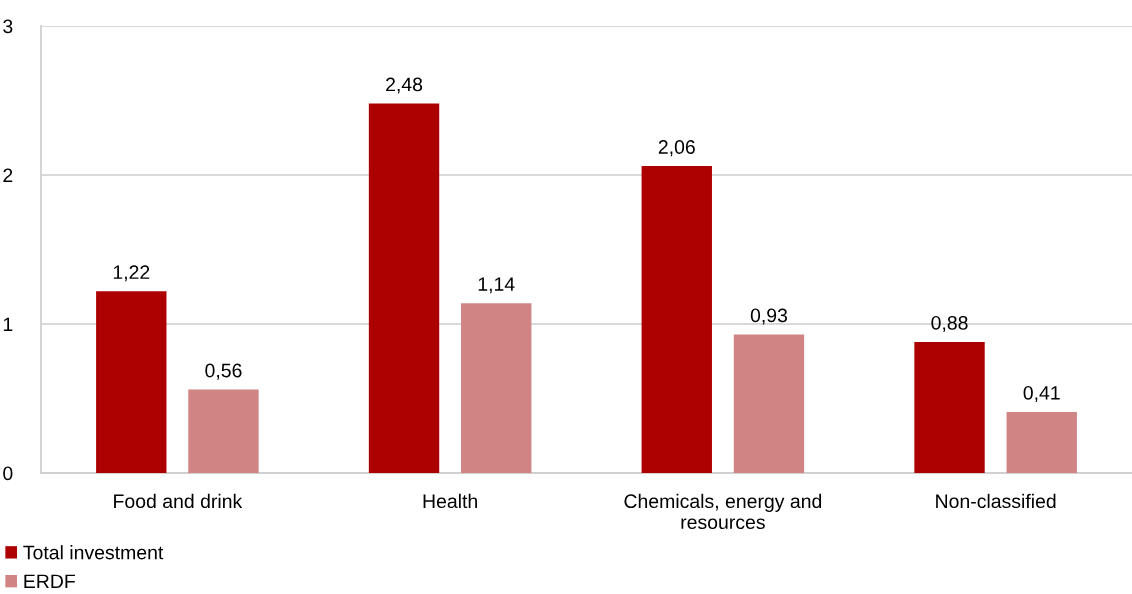 Image resolution: width=1132 pixels, height=594 pixels. I want to click on x-tick-label: Food and drink, so click(178, 501).